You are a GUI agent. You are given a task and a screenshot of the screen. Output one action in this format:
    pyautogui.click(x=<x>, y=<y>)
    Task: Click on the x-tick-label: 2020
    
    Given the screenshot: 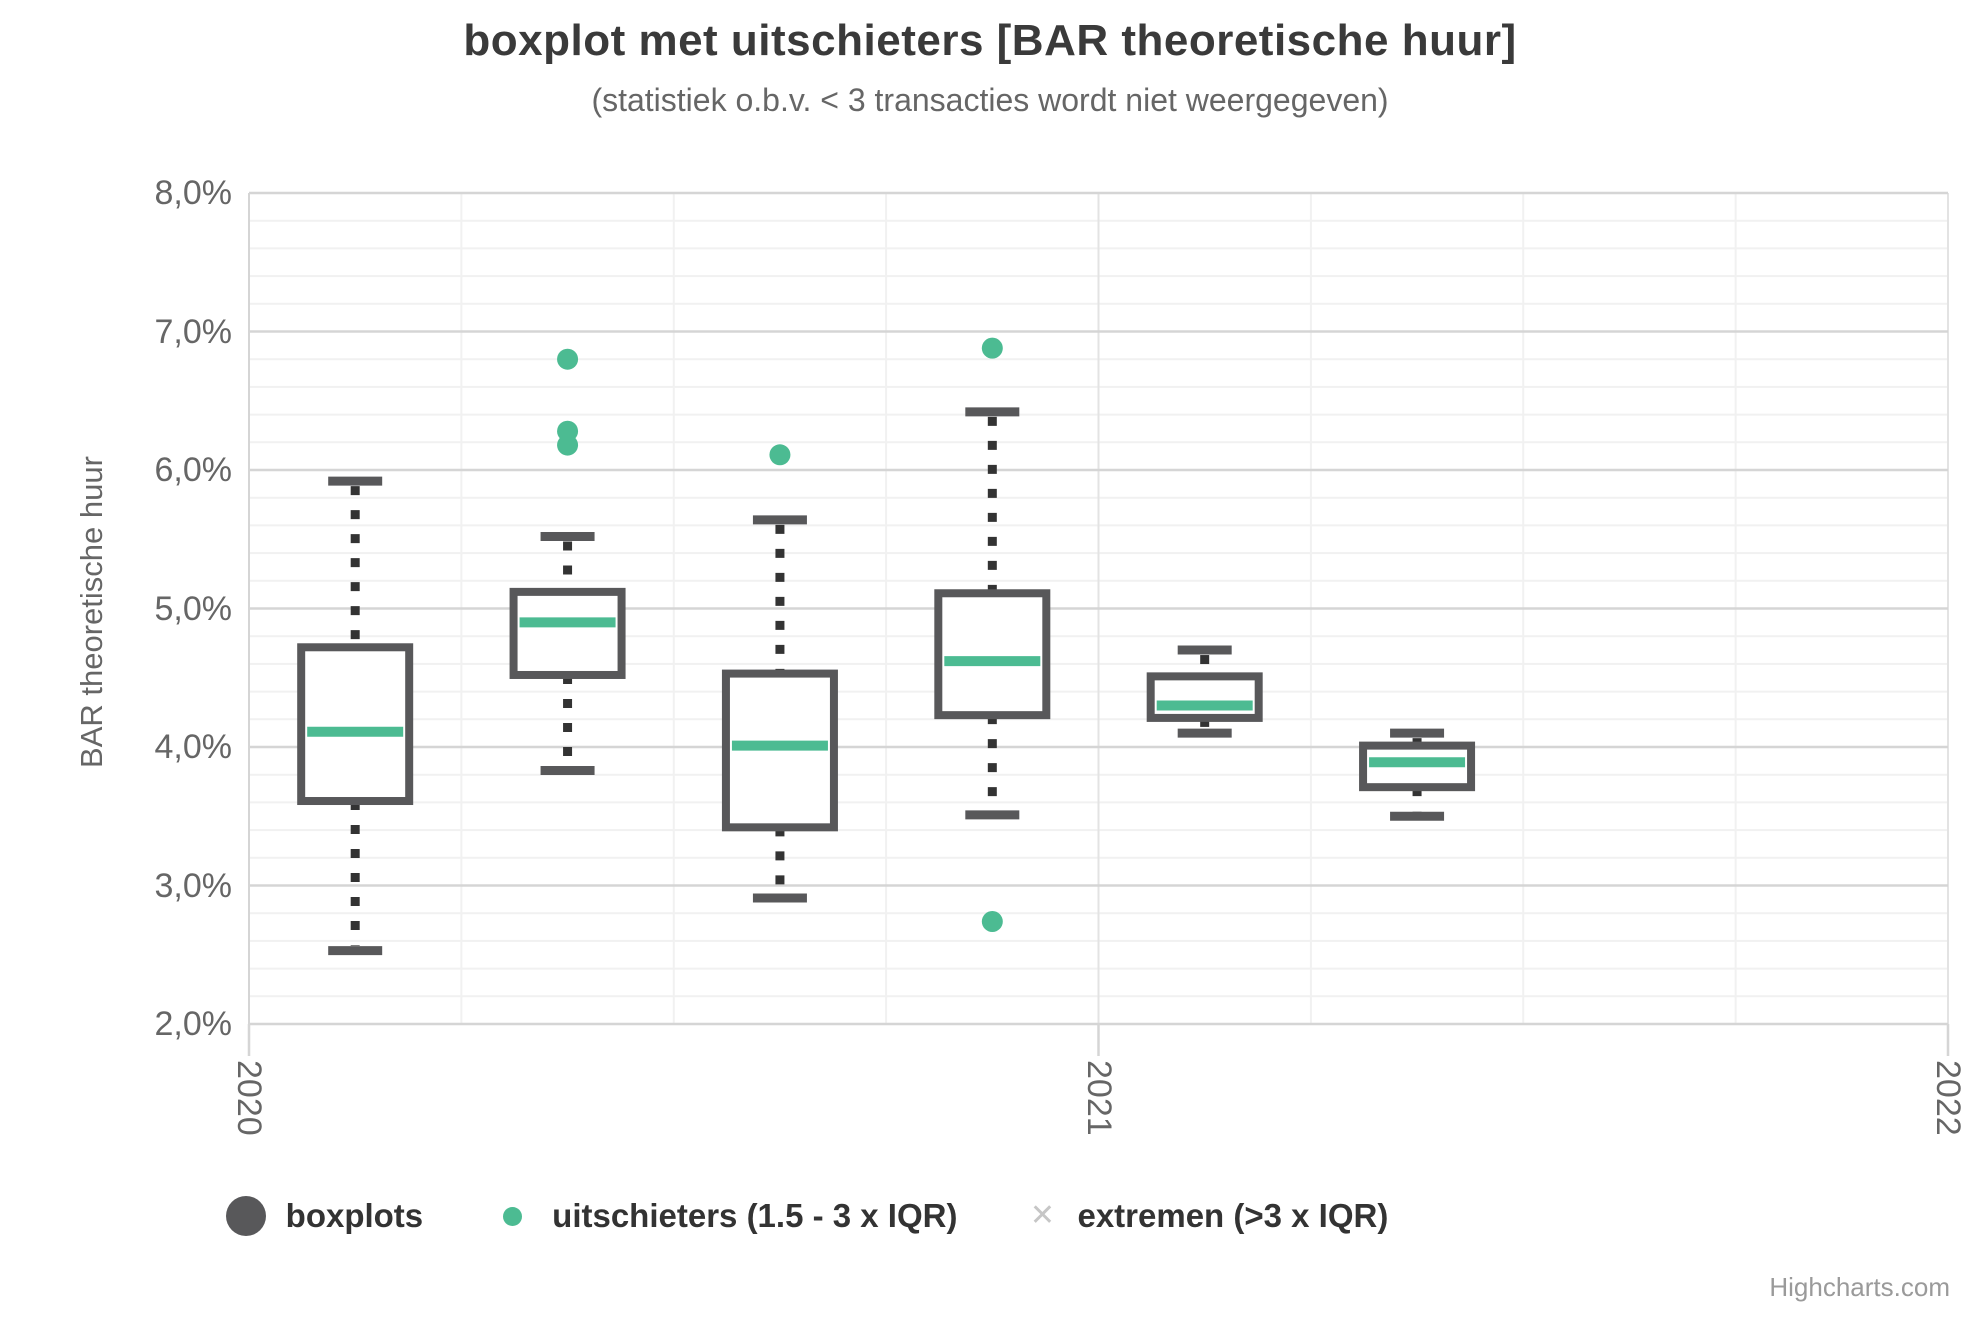 What is the action you would take?
    pyautogui.click(x=249, y=1098)
    